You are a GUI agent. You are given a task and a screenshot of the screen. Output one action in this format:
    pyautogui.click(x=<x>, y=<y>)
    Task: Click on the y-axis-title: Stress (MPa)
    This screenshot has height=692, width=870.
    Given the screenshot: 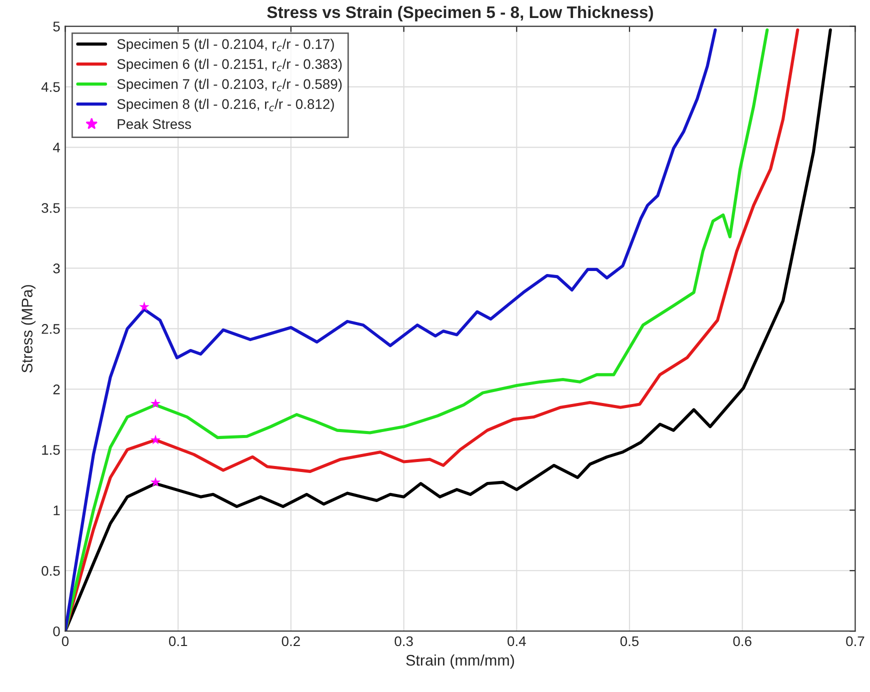 What is the action you would take?
    pyautogui.click(x=28, y=329)
    